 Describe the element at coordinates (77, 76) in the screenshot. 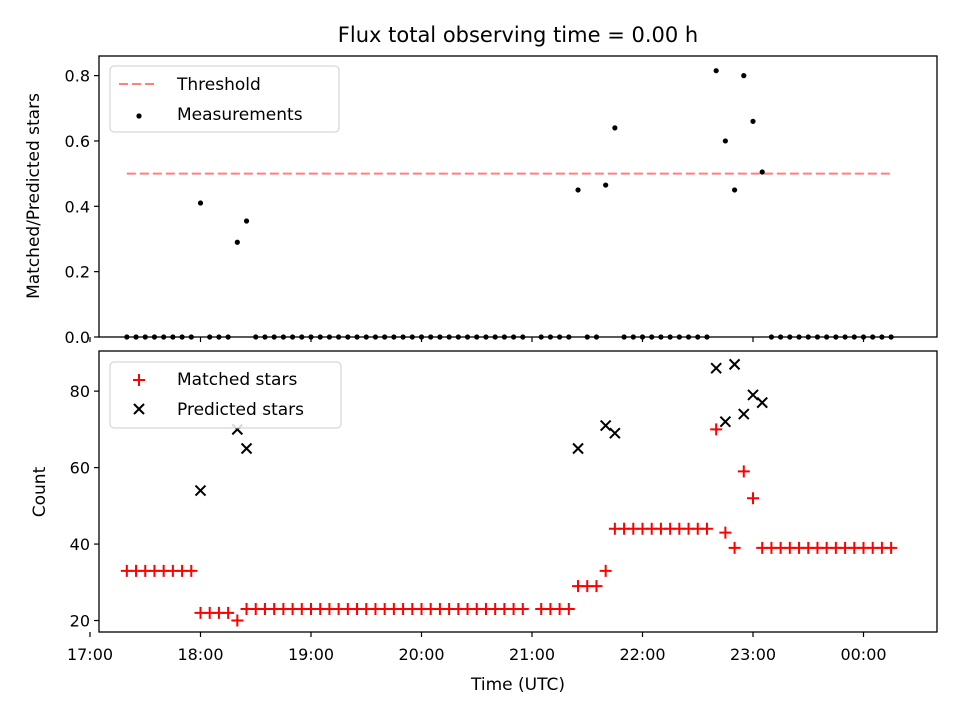

I see `y-tick-label: 0.8` at that location.